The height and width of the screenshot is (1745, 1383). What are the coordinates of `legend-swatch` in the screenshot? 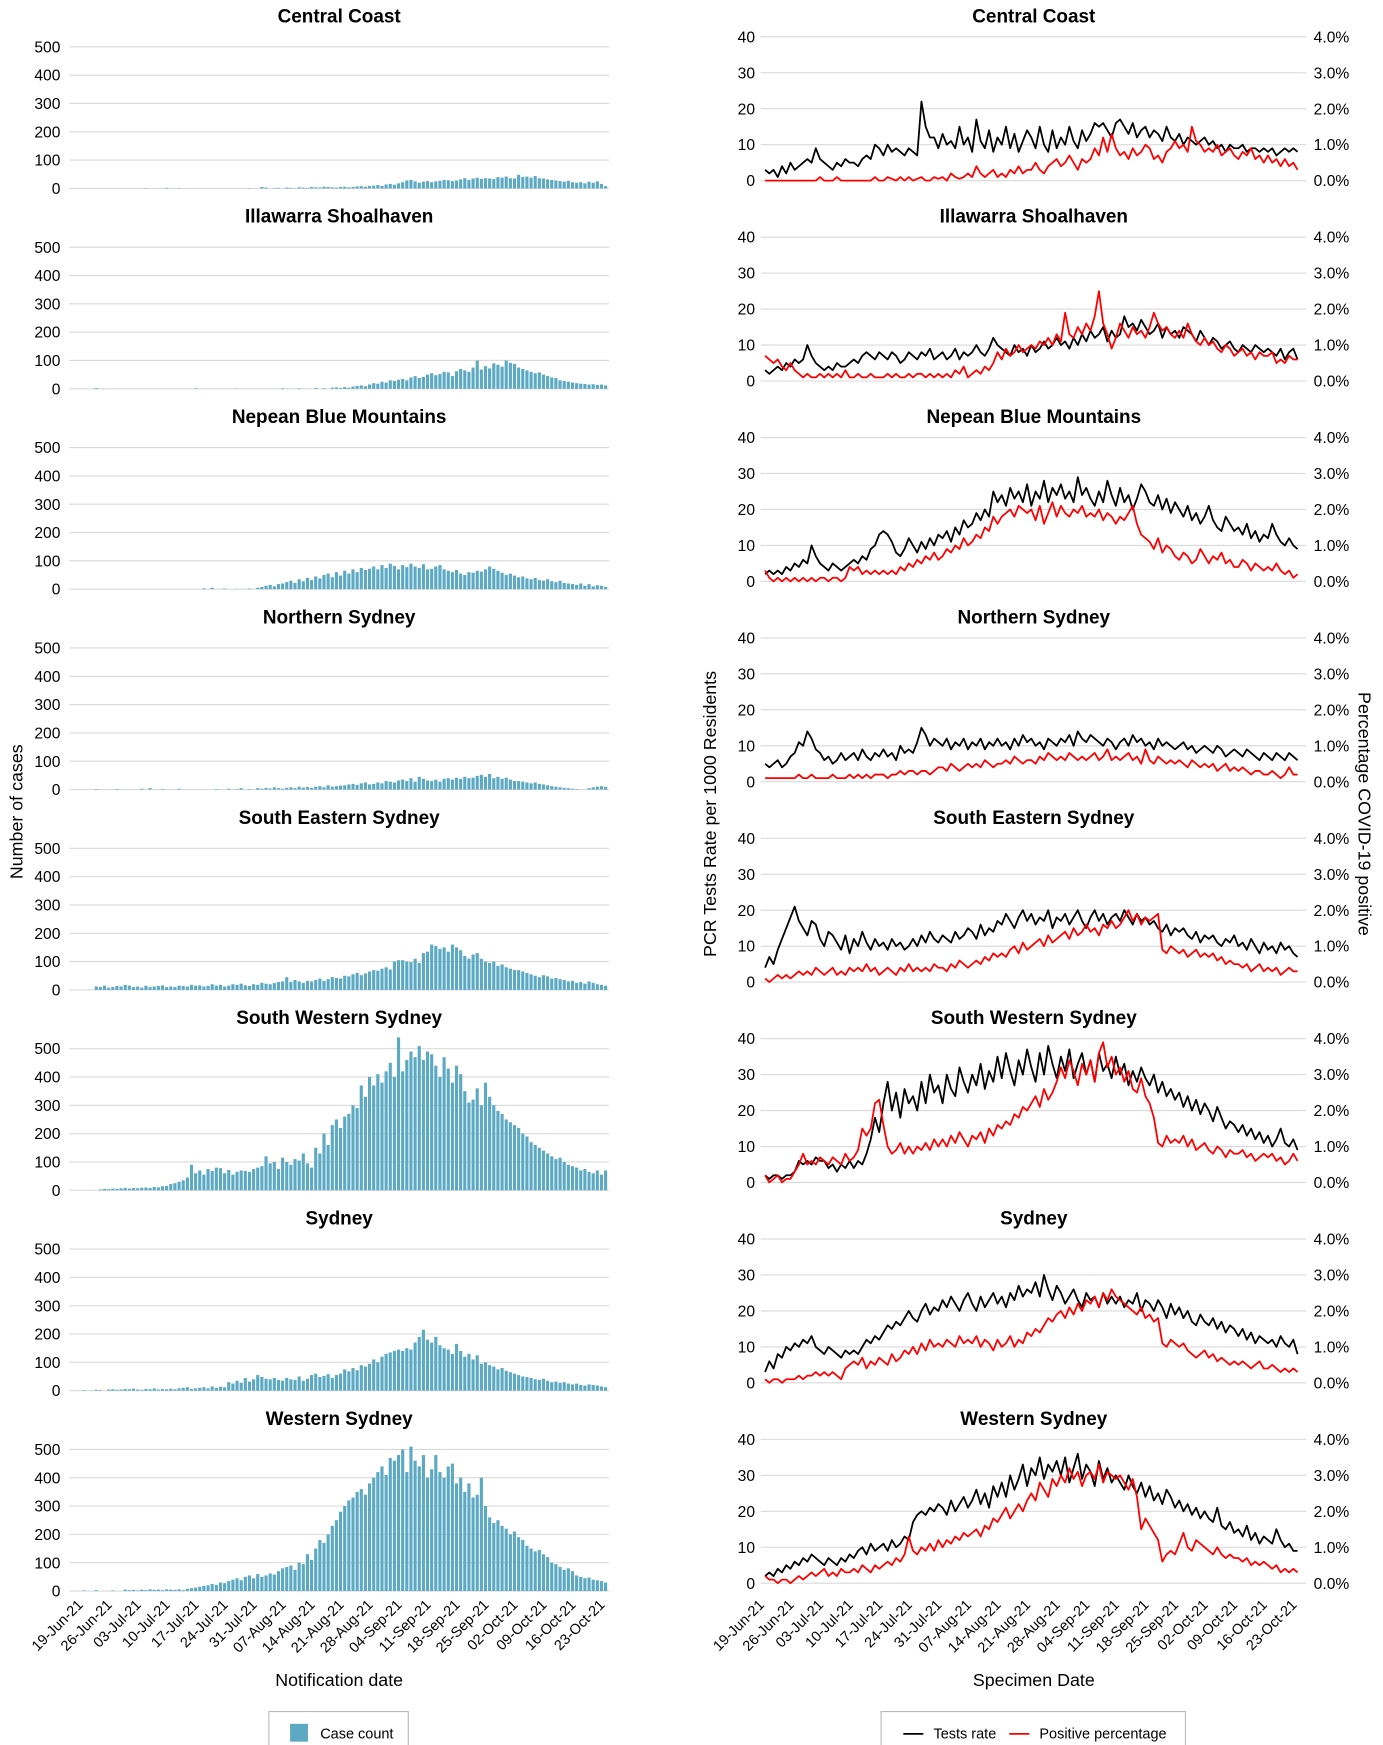 It's located at (299, 1732).